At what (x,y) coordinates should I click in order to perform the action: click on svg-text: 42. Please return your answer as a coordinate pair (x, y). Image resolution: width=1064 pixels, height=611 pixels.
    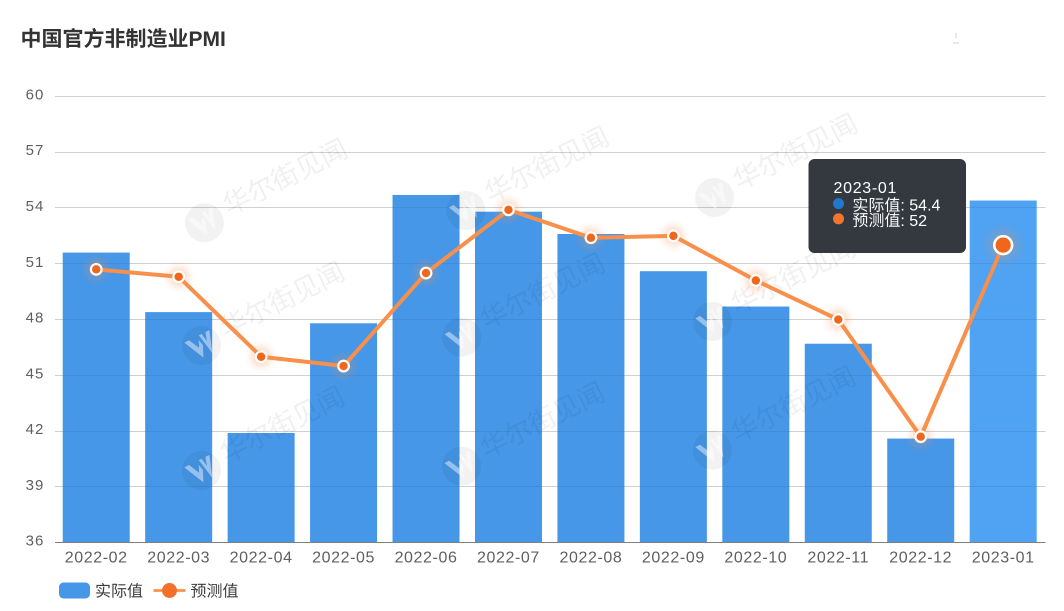
    Looking at the image, I should click on (35, 429).